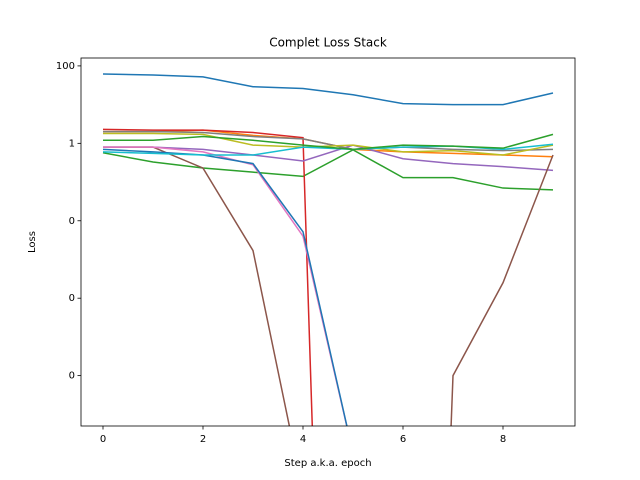 The image size is (640, 480). Describe the element at coordinates (72, 143) in the screenshot. I see `y-tick-label: 1` at that location.